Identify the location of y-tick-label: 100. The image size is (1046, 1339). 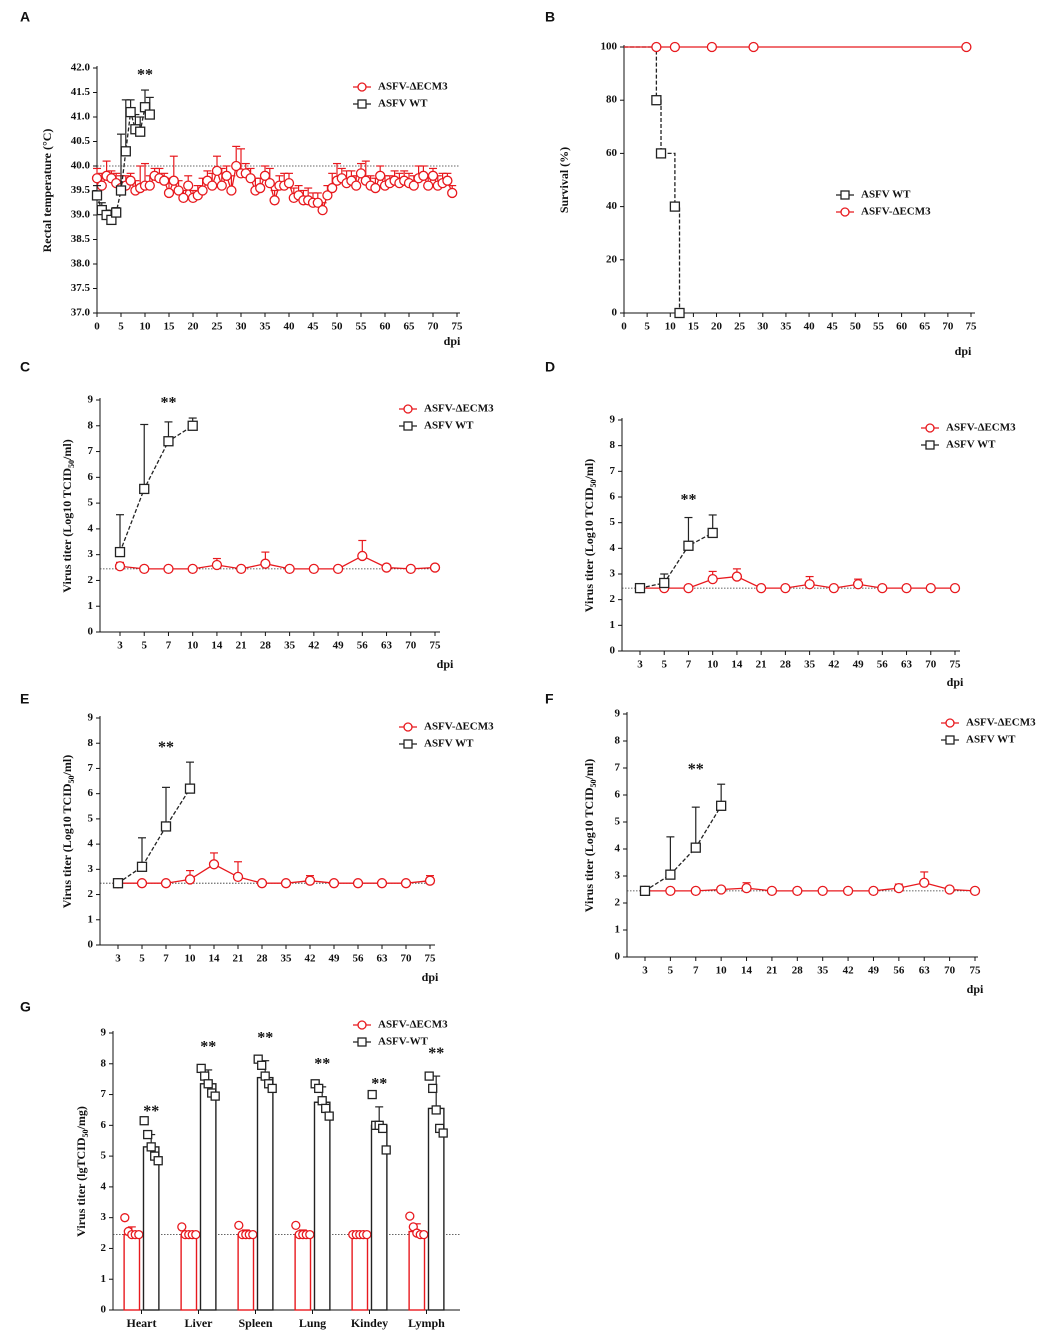
(609, 47).